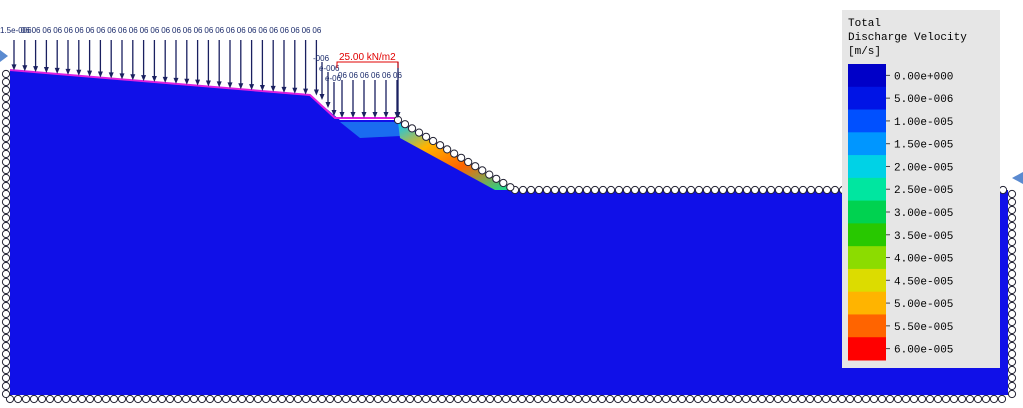 This screenshot has height=408, width=1023. I want to click on load-label: e-006, so click(329, 68).